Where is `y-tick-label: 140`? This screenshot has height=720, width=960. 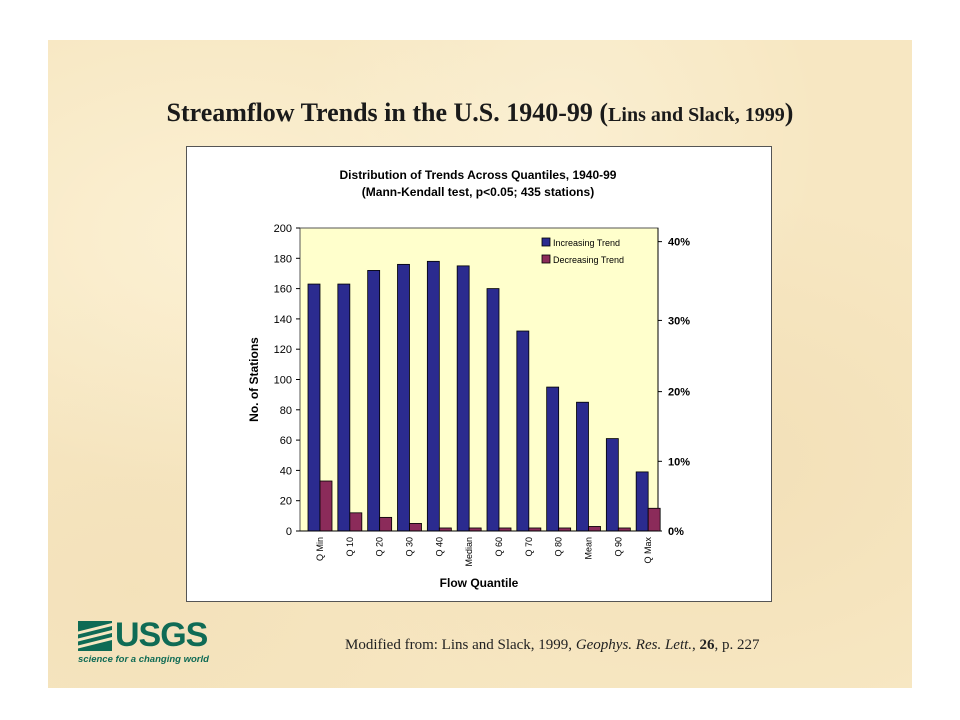
y-tick-label: 140 is located at coordinates (283, 320).